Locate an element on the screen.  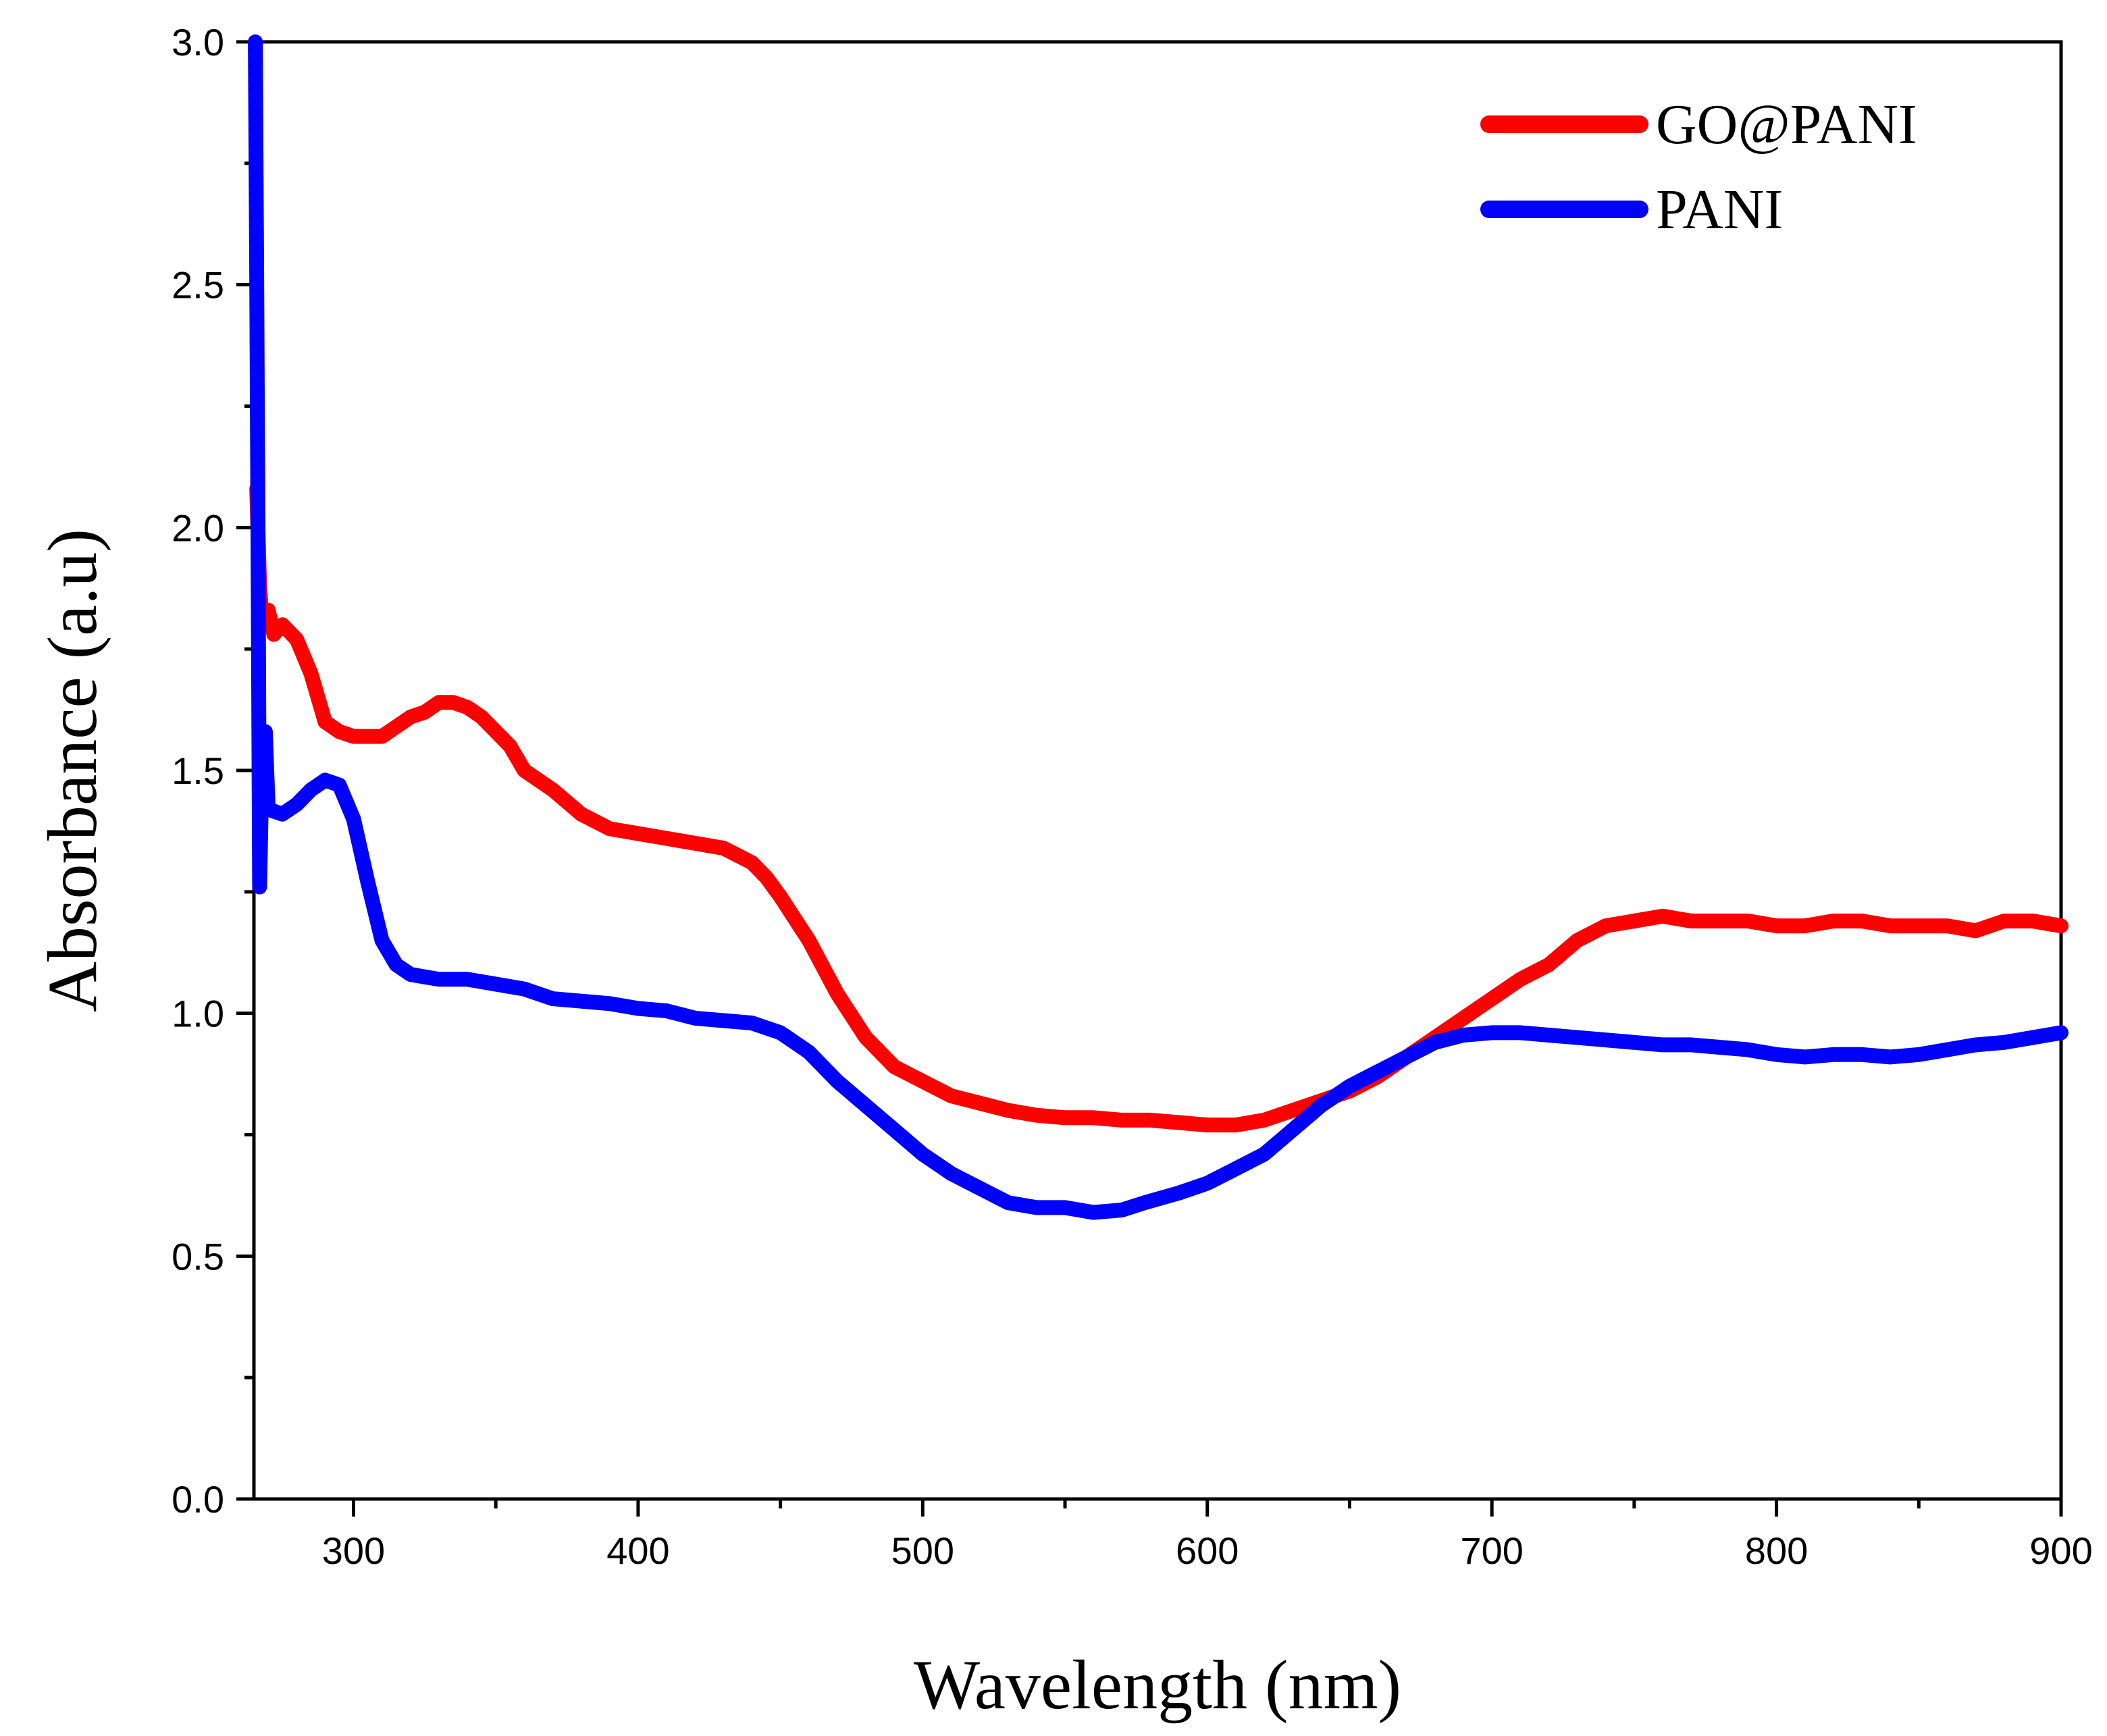
y-tick-label: 0.5 is located at coordinates (198, 1256).